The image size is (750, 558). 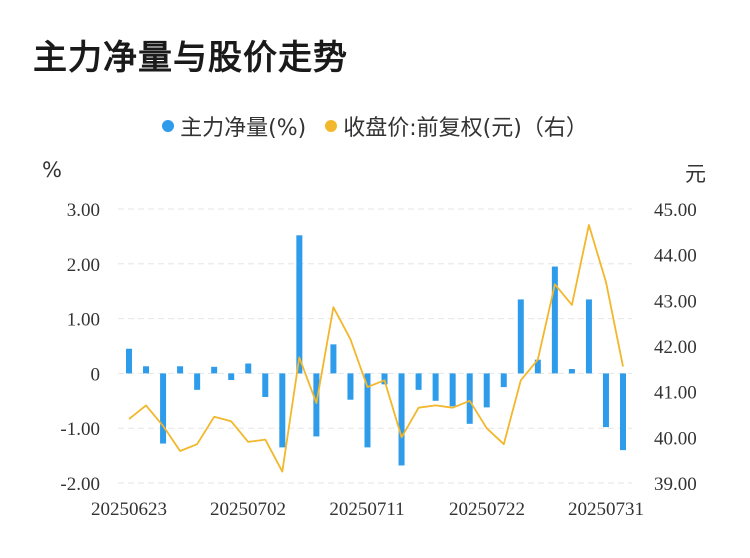 What do you see at coordinates (80, 429) in the screenshot?
I see `left-axis-tick-label: -1.00` at bounding box center [80, 429].